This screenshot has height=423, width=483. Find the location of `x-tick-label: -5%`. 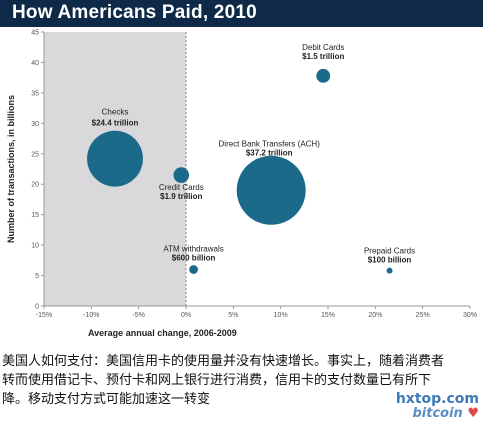

x-tick-label: -5% is located at coordinates (138, 315).